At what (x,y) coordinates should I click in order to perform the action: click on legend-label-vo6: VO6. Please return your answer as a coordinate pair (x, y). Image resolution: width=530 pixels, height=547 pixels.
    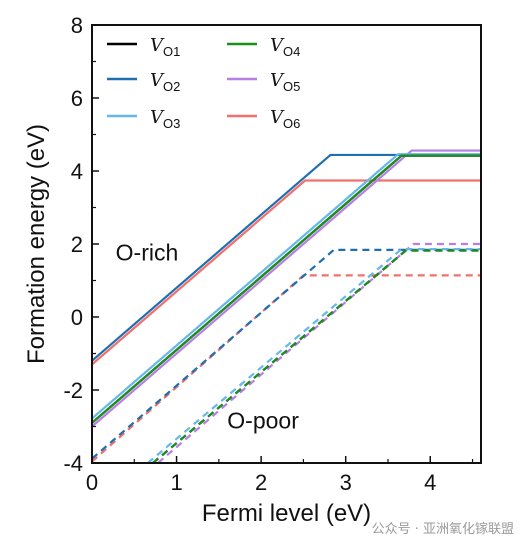
    Looking at the image, I should click on (285, 119).